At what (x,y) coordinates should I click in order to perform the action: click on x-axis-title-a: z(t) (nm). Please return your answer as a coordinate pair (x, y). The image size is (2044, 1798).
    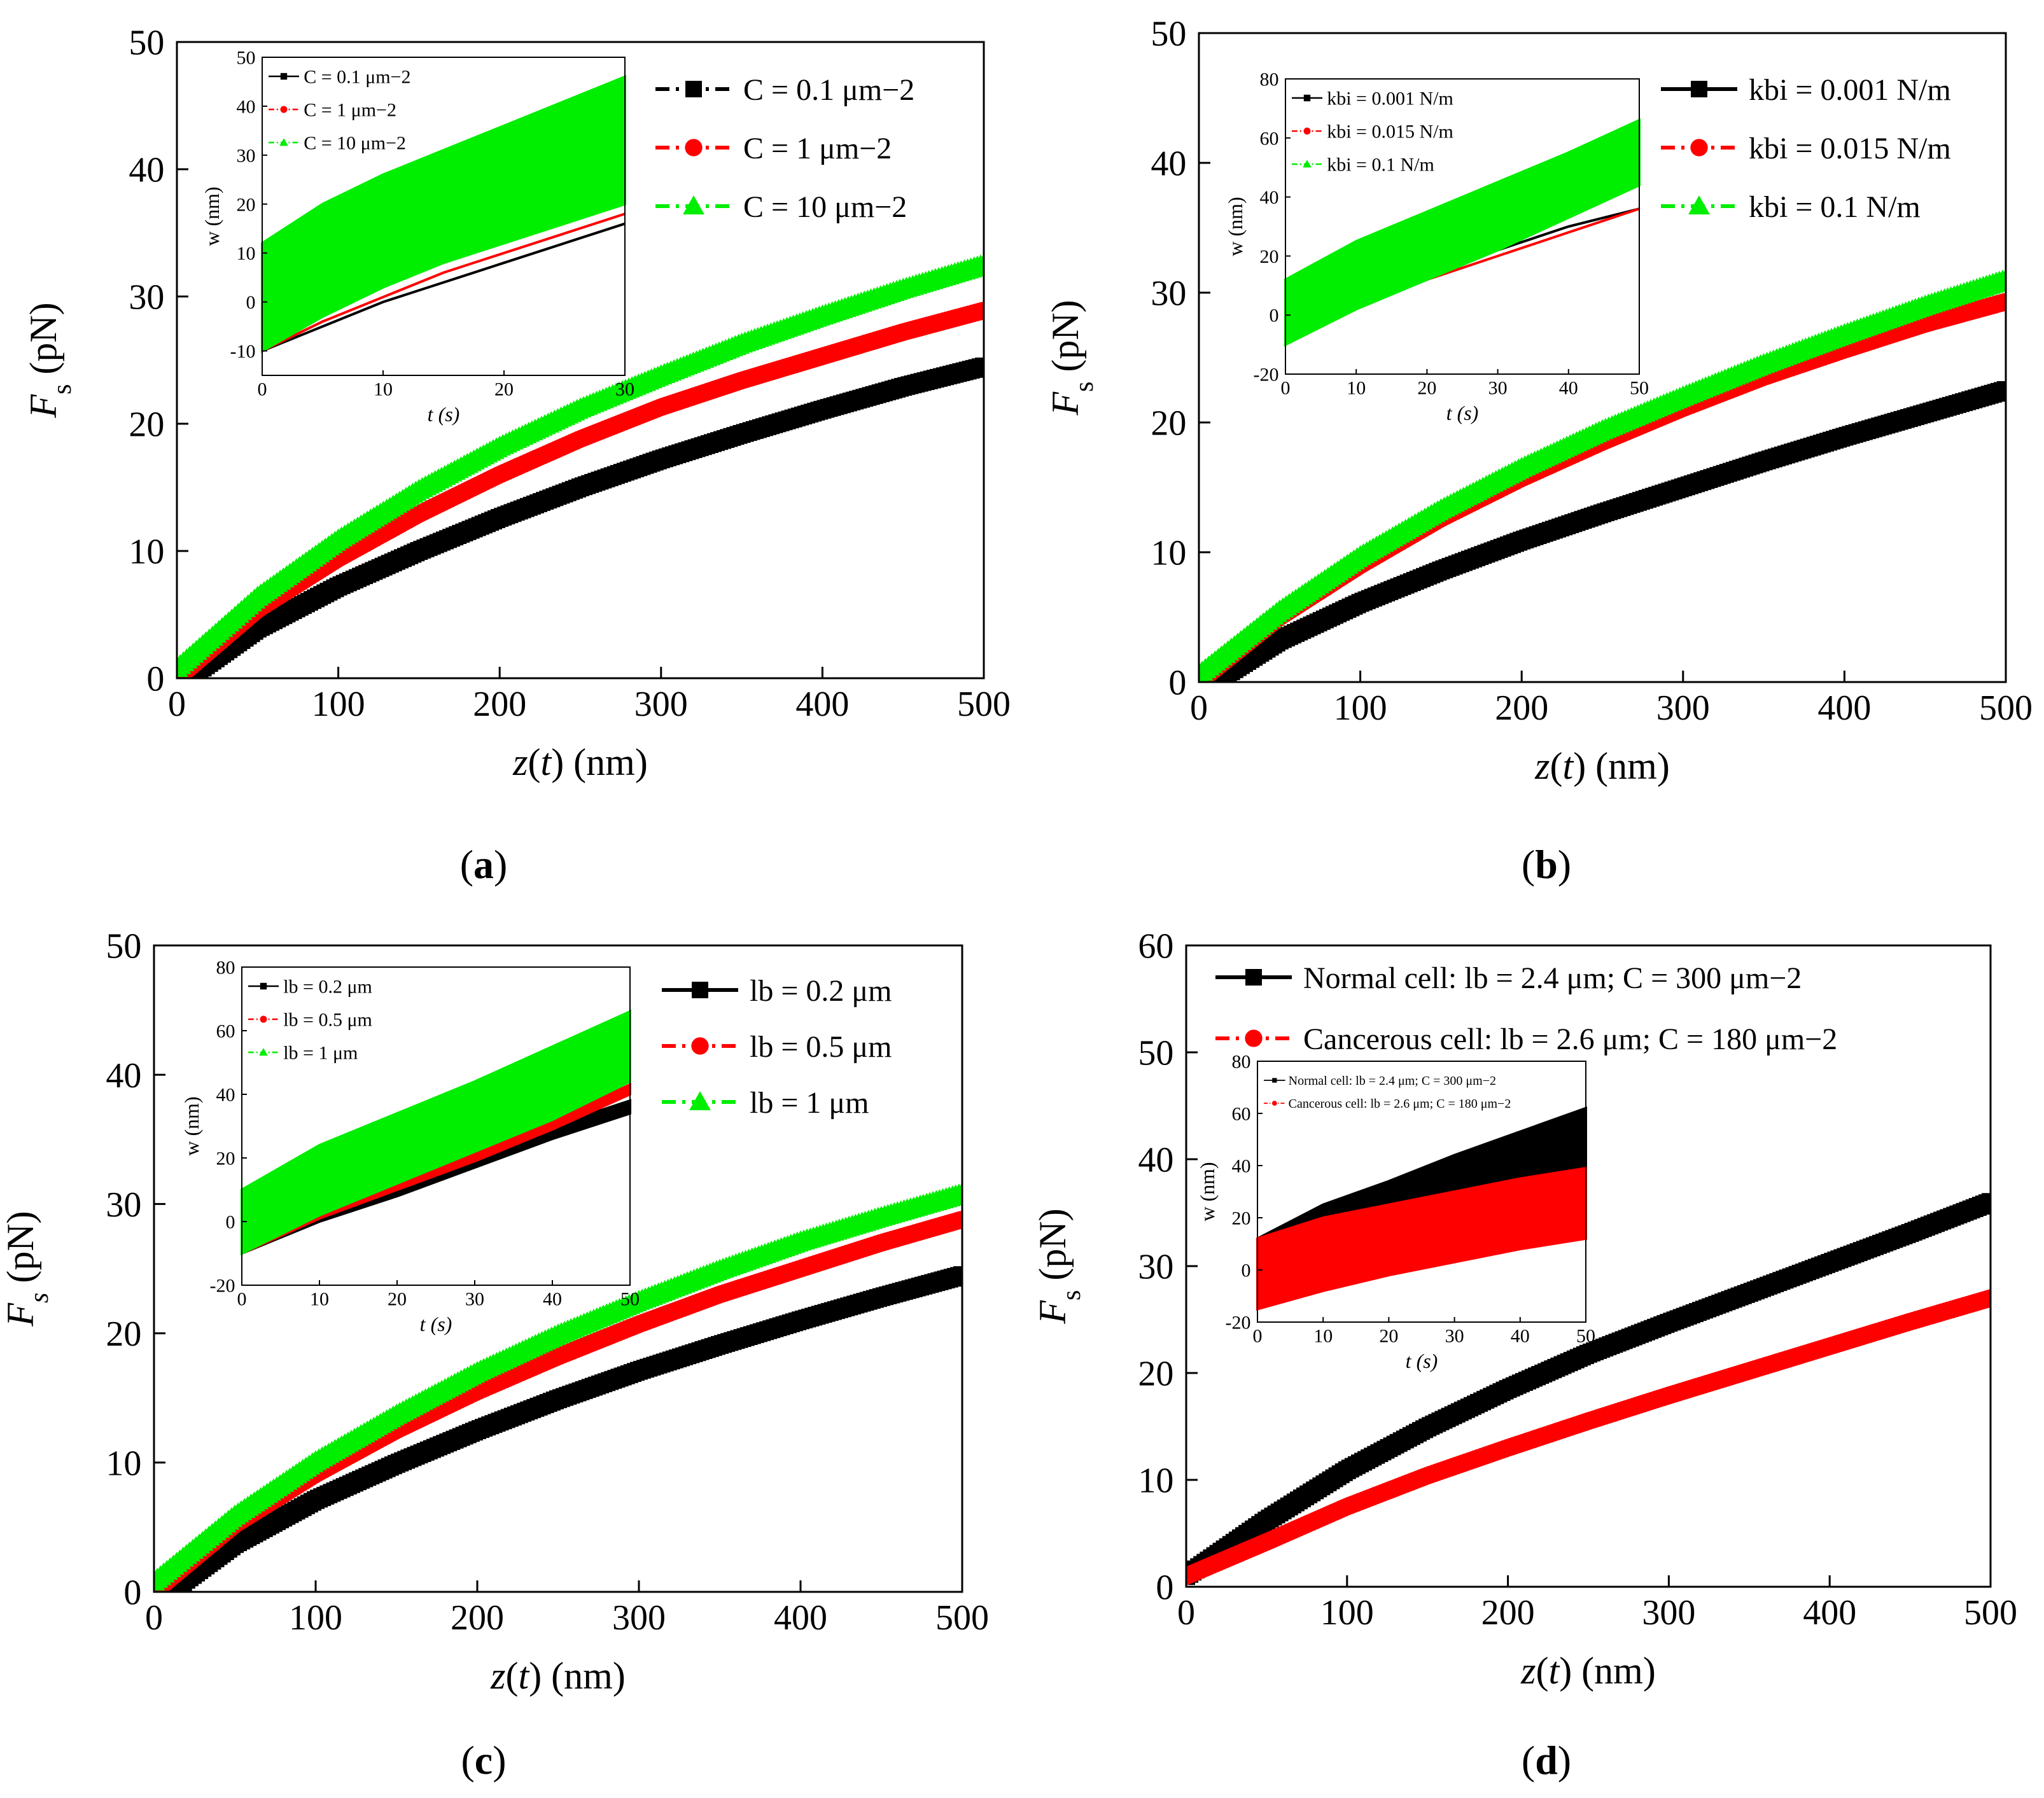
    Looking at the image, I should click on (580, 762).